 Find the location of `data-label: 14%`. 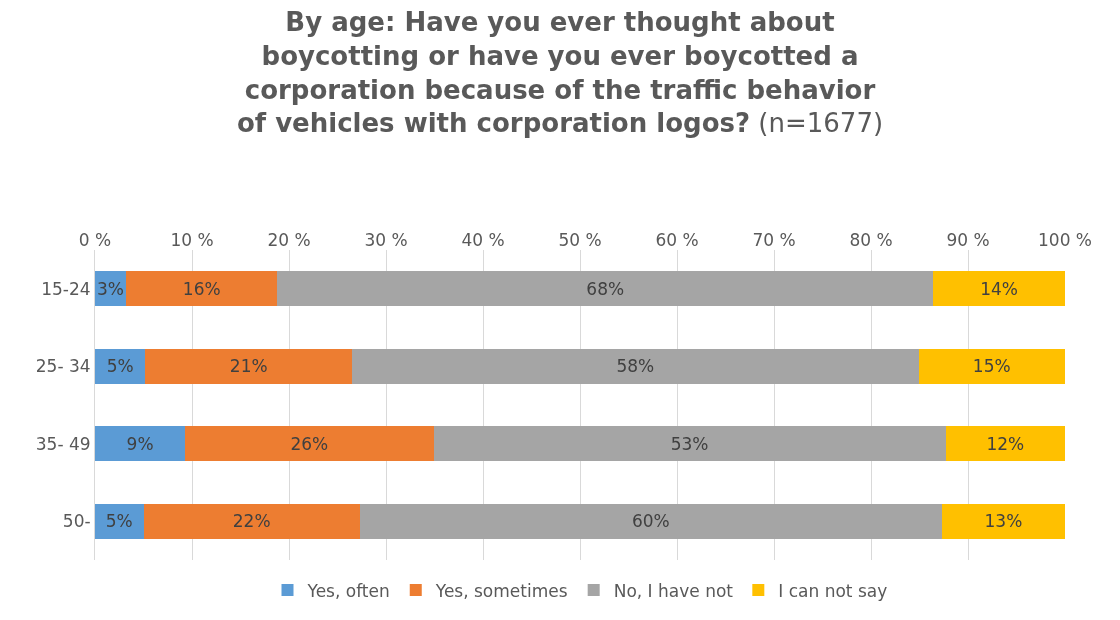

data-label: 14% is located at coordinates (999, 288).